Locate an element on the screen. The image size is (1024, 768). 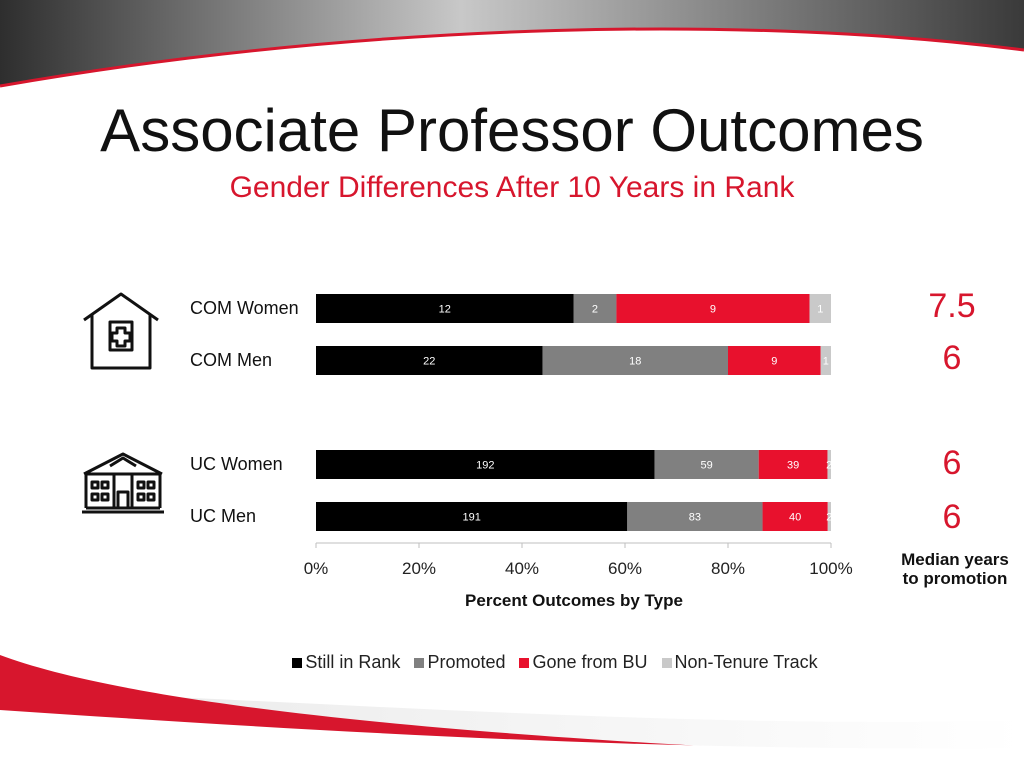
bar-com-men-still-in-rank is located at coordinates (429, 360).